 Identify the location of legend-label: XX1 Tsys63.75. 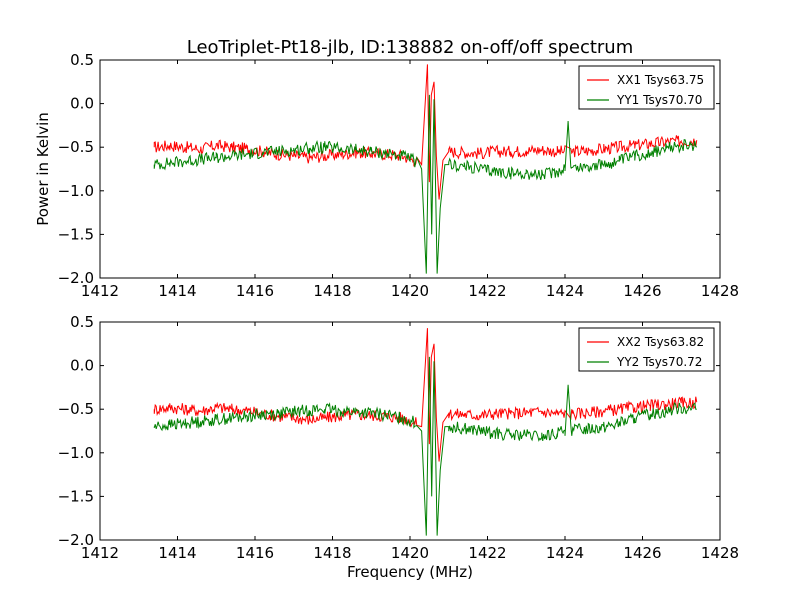
(660, 80).